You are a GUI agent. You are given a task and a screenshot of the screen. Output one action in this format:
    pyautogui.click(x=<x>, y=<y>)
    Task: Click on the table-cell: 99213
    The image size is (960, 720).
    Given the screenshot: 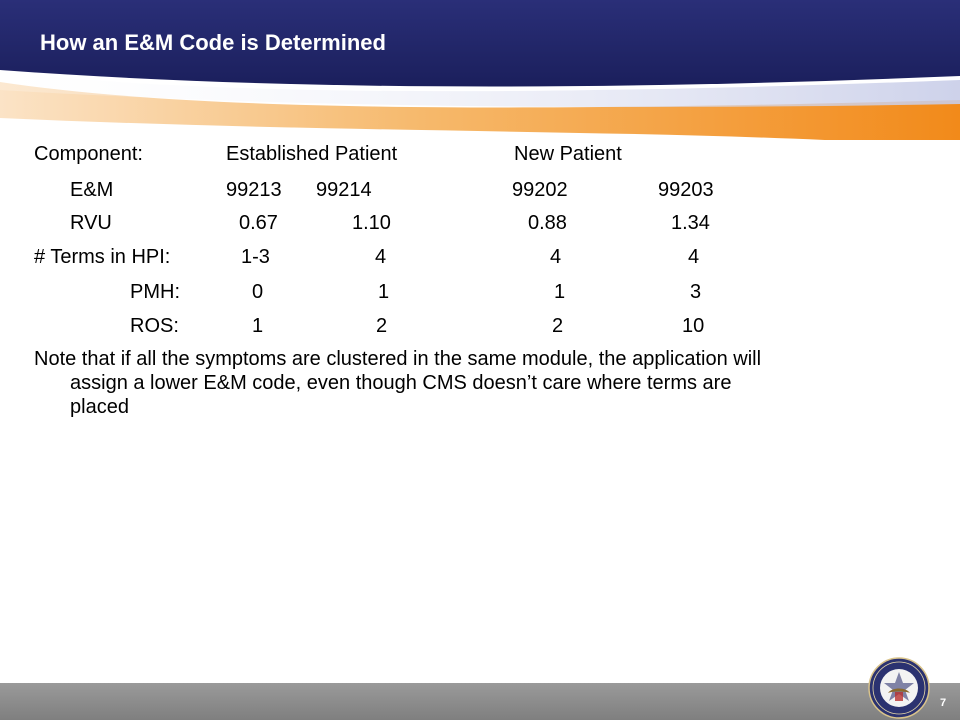 What is the action you would take?
    pyautogui.click(x=254, y=190)
    